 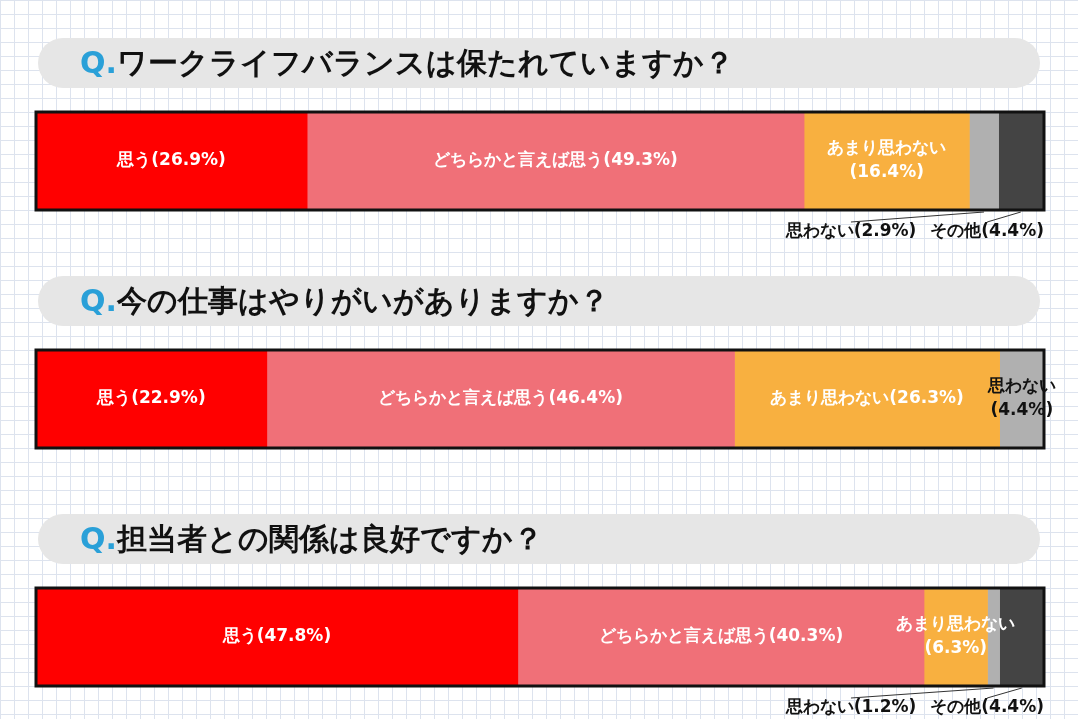 What do you see at coordinates (956, 647) in the screenshot?
I see `data-label: (6.3%)` at bounding box center [956, 647].